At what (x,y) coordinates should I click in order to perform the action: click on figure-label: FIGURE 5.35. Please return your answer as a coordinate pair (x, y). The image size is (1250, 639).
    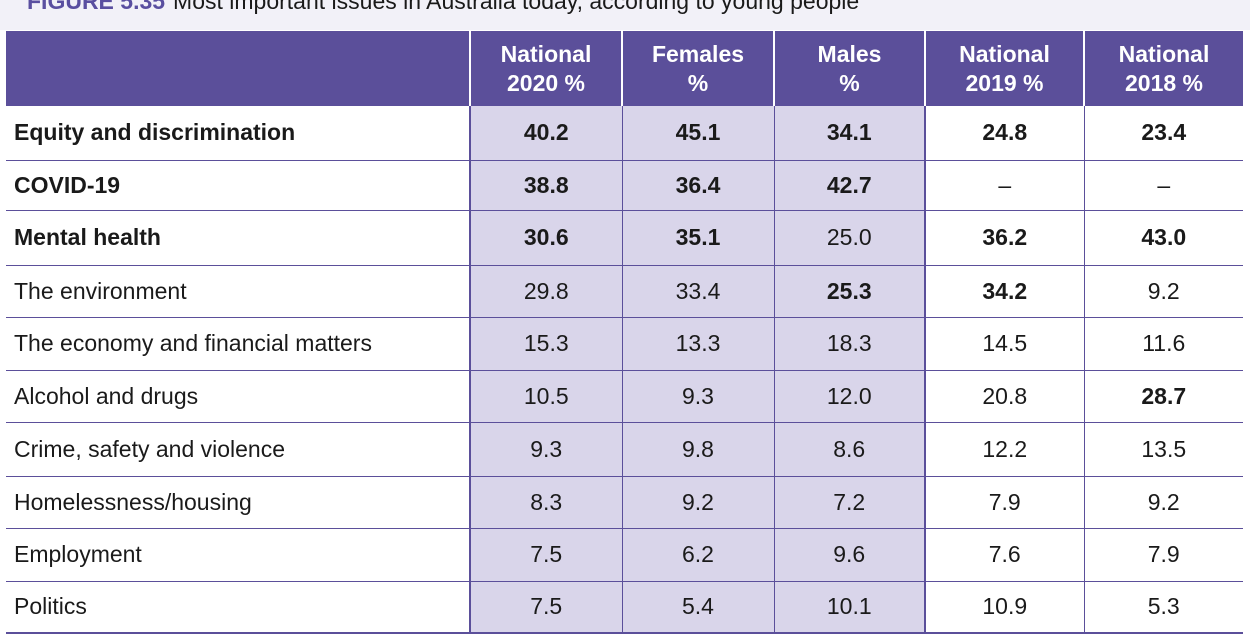
    Looking at the image, I should click on (96, 7).